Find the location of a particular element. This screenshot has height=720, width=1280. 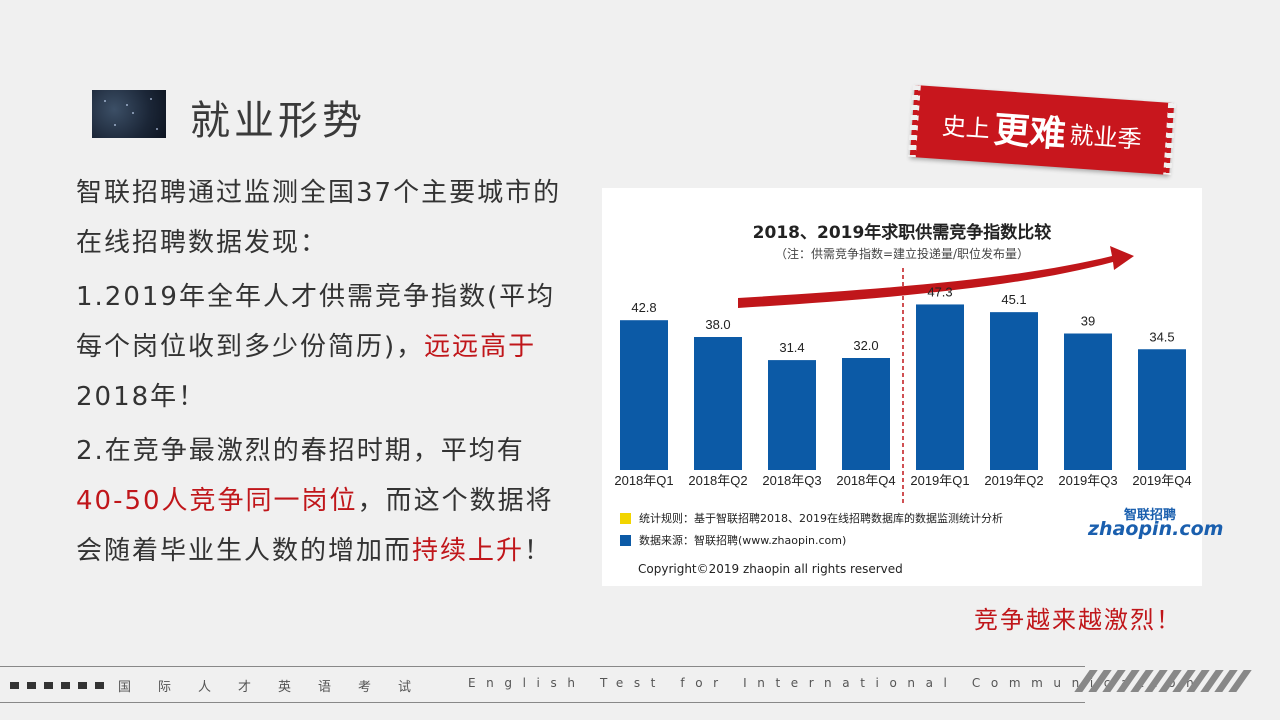

legend-source: 数据来源：智联招聘(www.zhaopin.com) is located at coordinates (733, 540).